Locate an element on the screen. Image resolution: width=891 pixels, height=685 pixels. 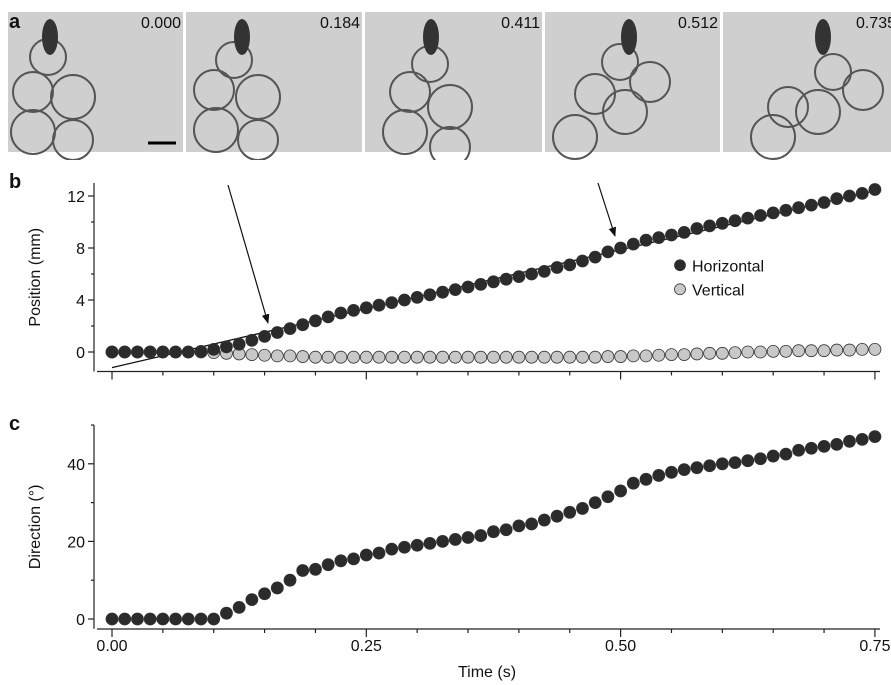
y-tick-label: 4 is located at coordinates (80, 301).